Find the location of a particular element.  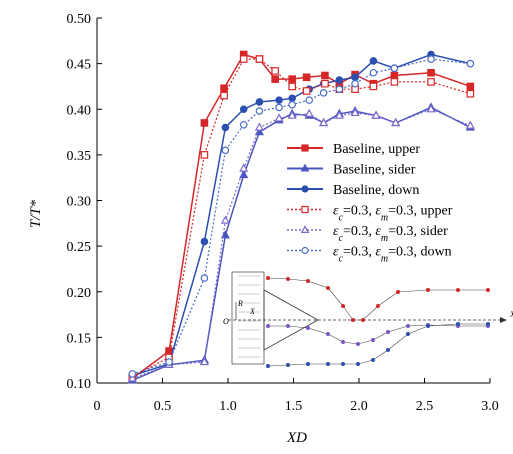

legend-label-part: Baseline, upper is located at coordinates (376, 149).